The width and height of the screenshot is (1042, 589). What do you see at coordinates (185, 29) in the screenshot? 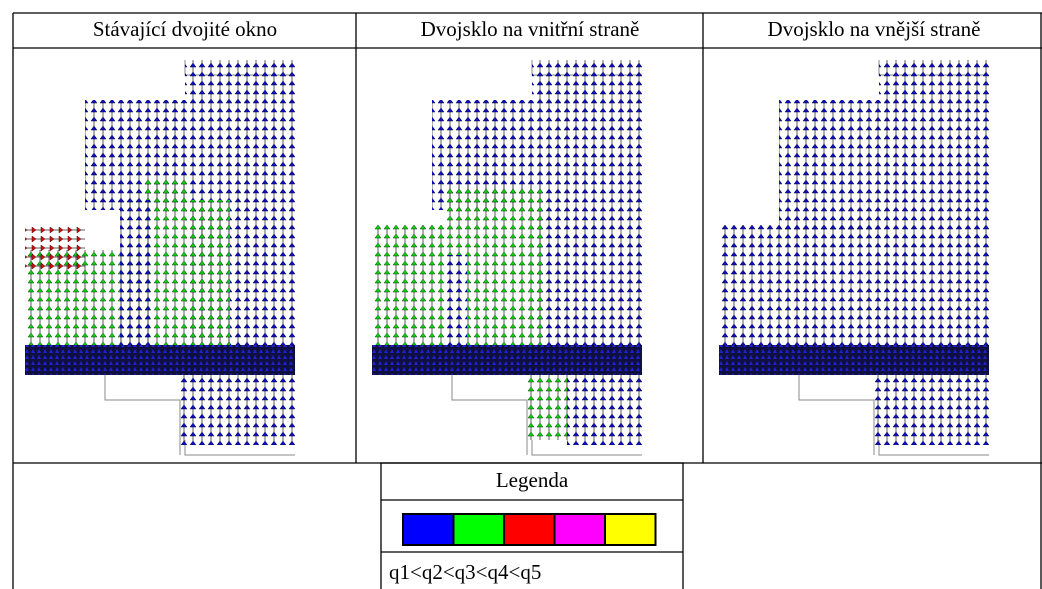
I see `column-header: Stávající dvojité okno` at bounding box center [185, 29].